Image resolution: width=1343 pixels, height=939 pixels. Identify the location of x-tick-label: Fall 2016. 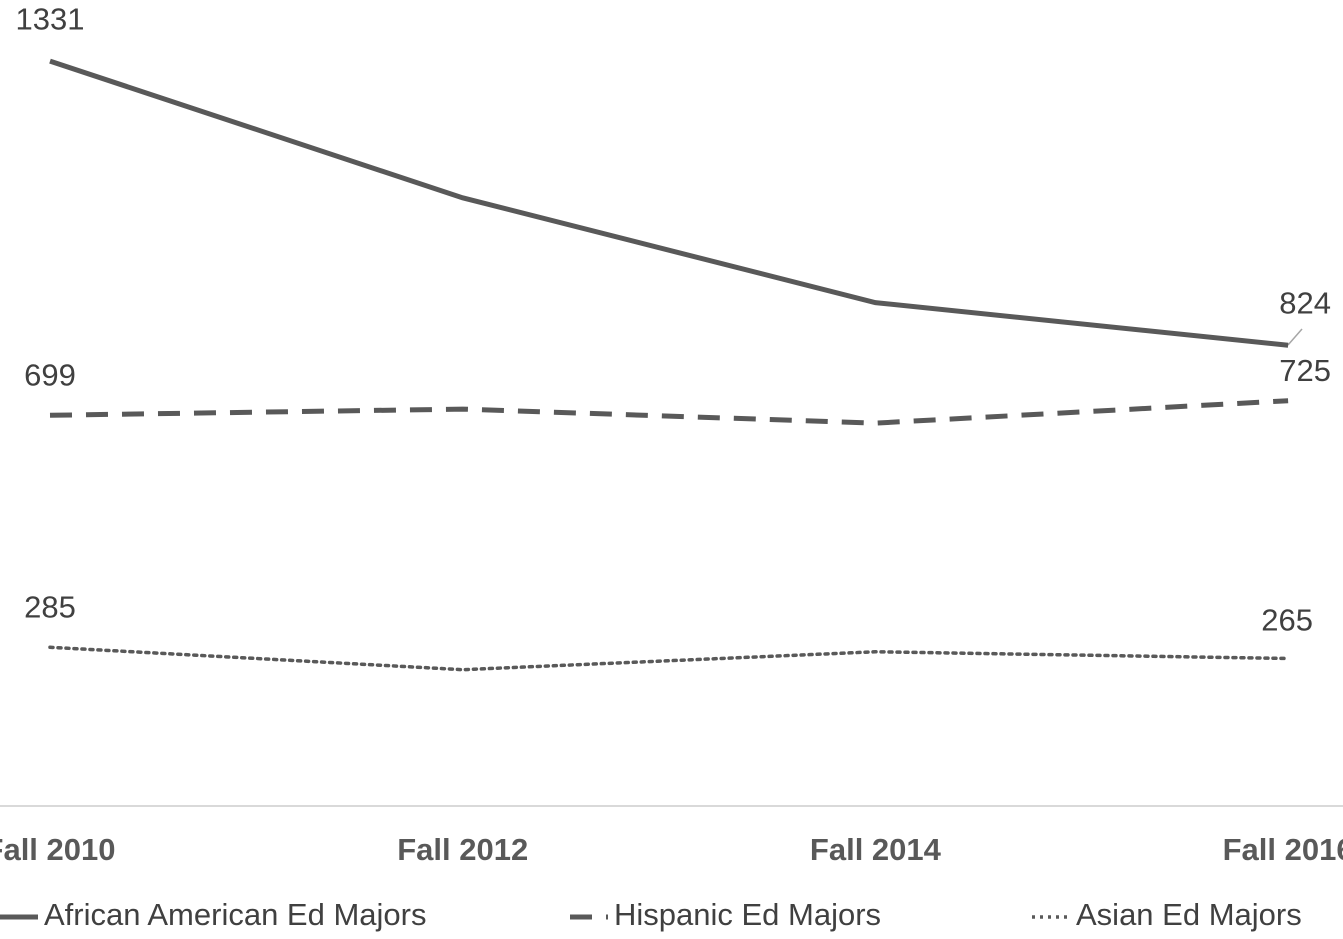
(1283, 849).